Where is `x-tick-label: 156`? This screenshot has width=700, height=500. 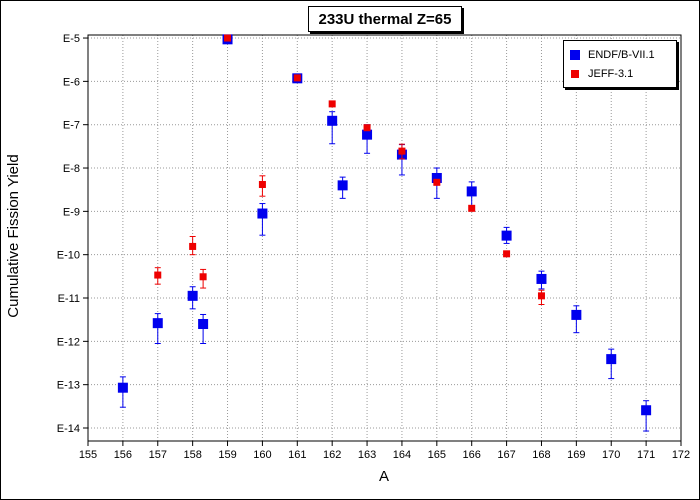 x-tick-label: 156 is located at coordinates (123, 455).